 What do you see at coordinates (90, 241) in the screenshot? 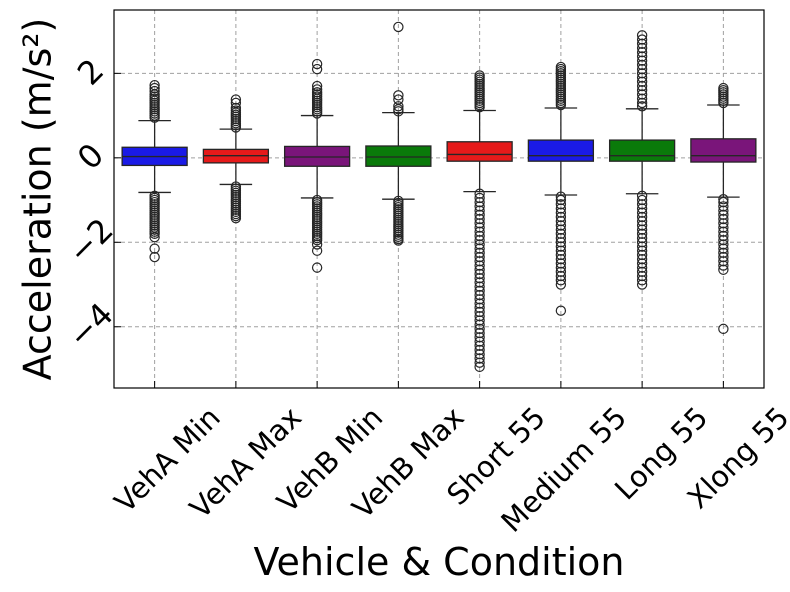
I see `y-tick-label: −2` at bounding box center [90, 241].